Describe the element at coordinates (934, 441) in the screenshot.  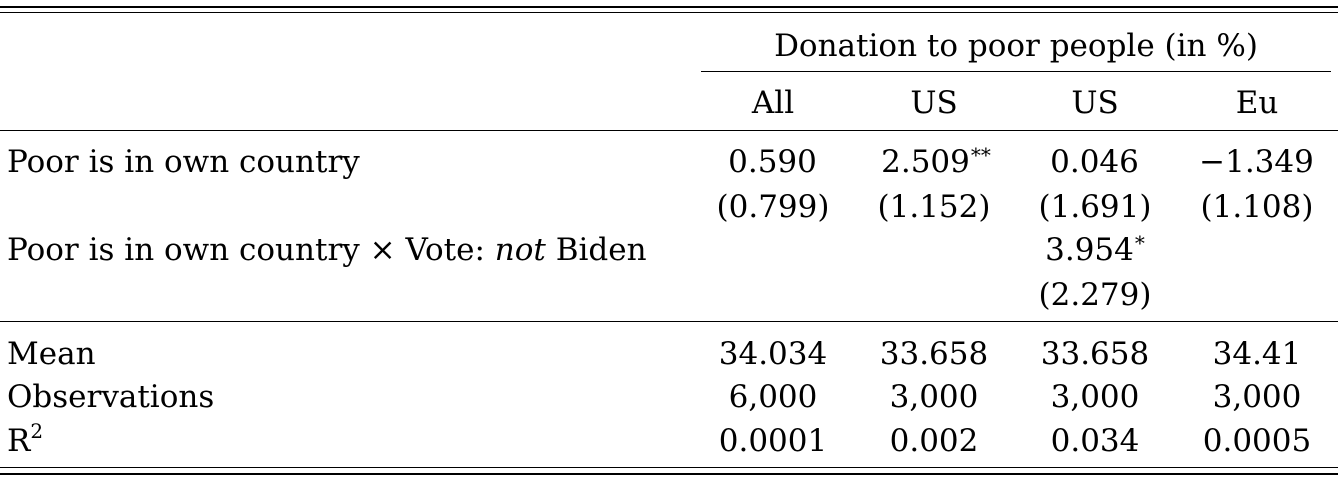
I see `r2-col2: 0.002` at that location.